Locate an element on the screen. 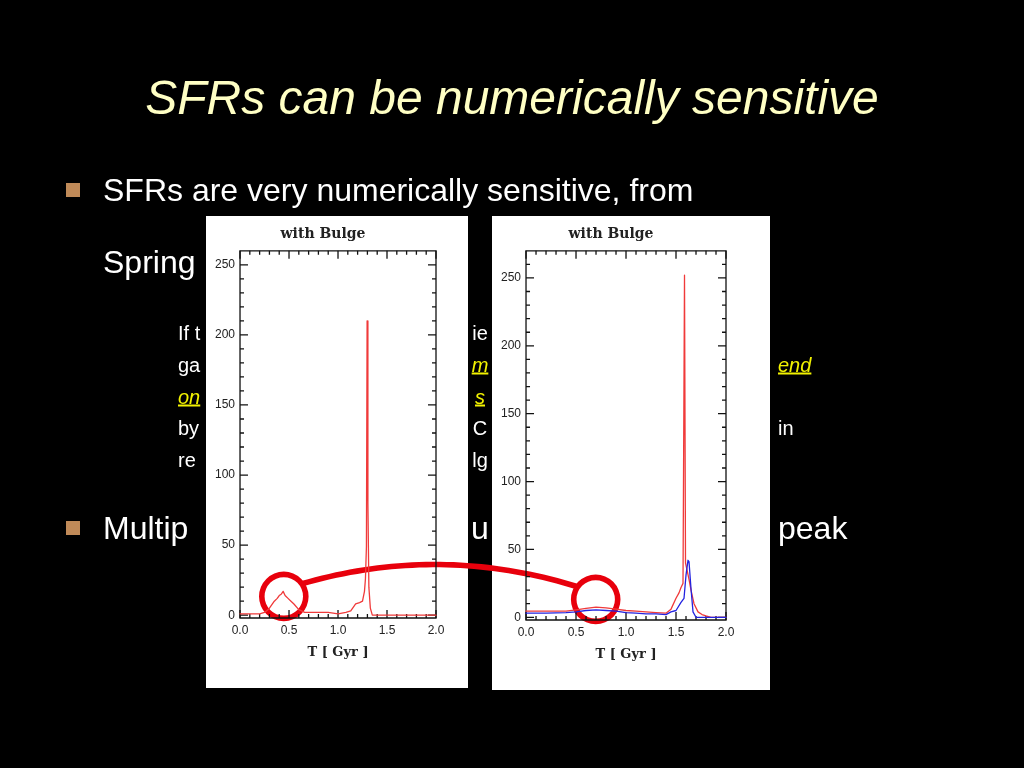 Image resolution: width=1024 pixels, height=768 pixels. text: end is located at coordinates (795, 365).